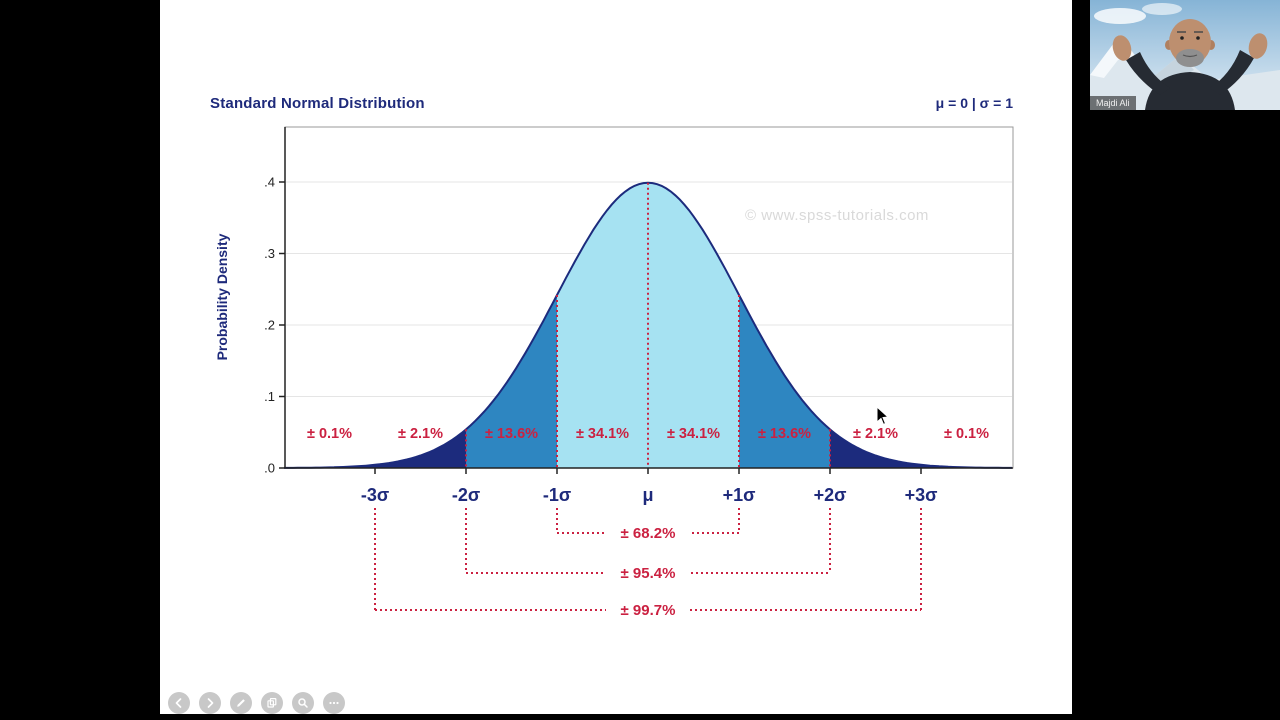 This screenshot has width=1280, height=720. I want to click on y-tick-label: .1, so click(269, 396).